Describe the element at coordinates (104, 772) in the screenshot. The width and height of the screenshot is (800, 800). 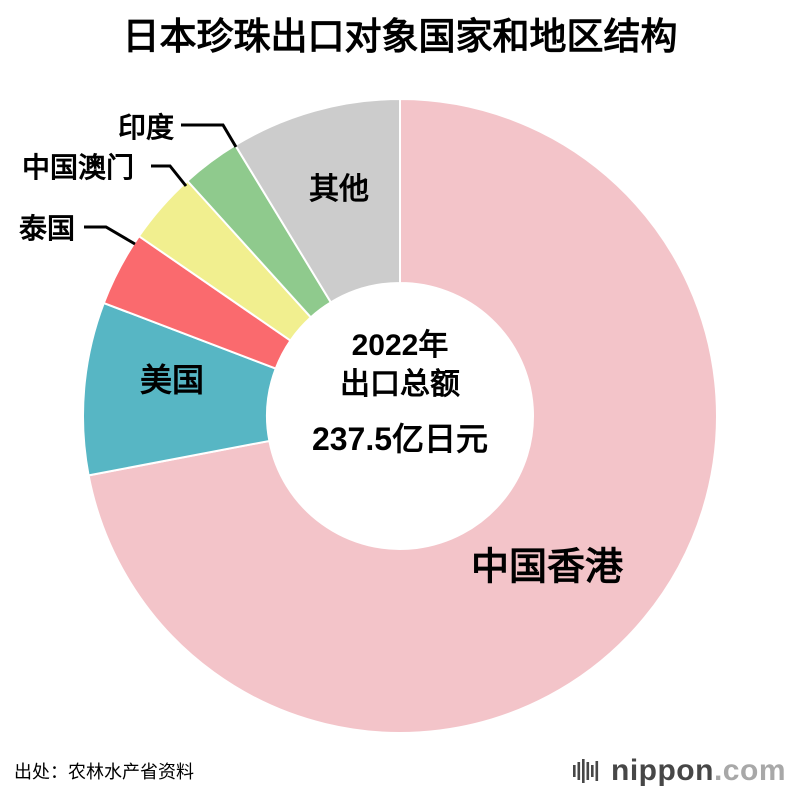
I see `source-note: 出处：农林水产省资料` at that location.